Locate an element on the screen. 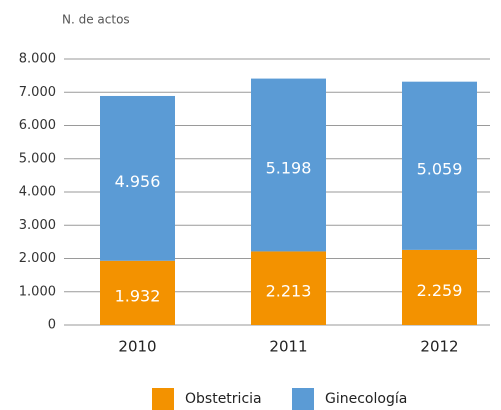 The width and height of the screenshot is (501, 410). data-label: 2.259 is located at coordinates (440, 290).